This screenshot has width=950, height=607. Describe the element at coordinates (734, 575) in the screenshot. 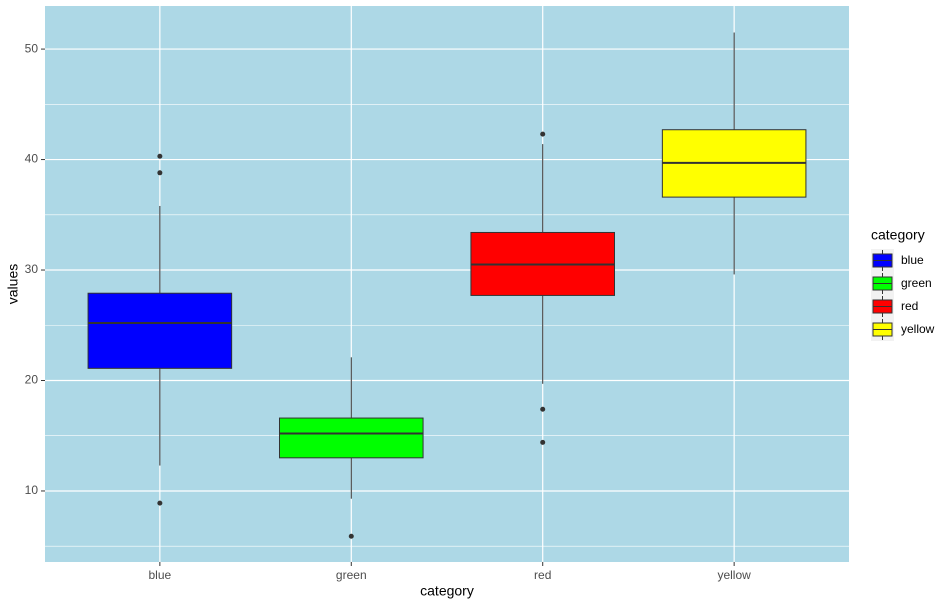

I see `x-tick-label: yellow` at that location.